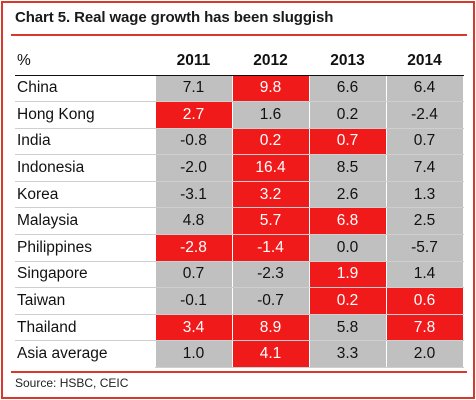 Image resolution: width=476 pixels, height=400 pixels. Describe the element at coordinates (347, 354) in the screenshot. I see `value-cell: 3.3` at that location.